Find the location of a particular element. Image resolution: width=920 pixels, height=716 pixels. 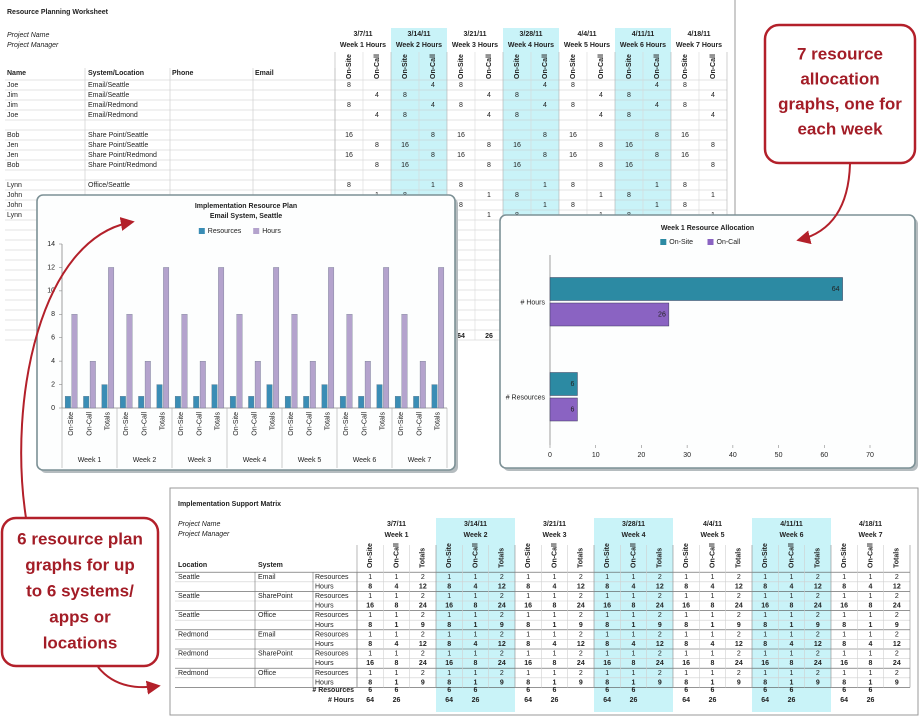

week-label: Week 1 Hours is located at coordinates (363, 45).